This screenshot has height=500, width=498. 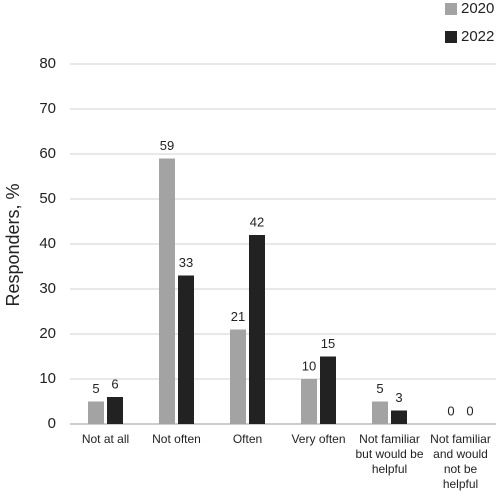 What do you see at coordinates (389, 454) in the screenshot?
I see `x-tick-label: but would be` at bounding box center [389, 454].